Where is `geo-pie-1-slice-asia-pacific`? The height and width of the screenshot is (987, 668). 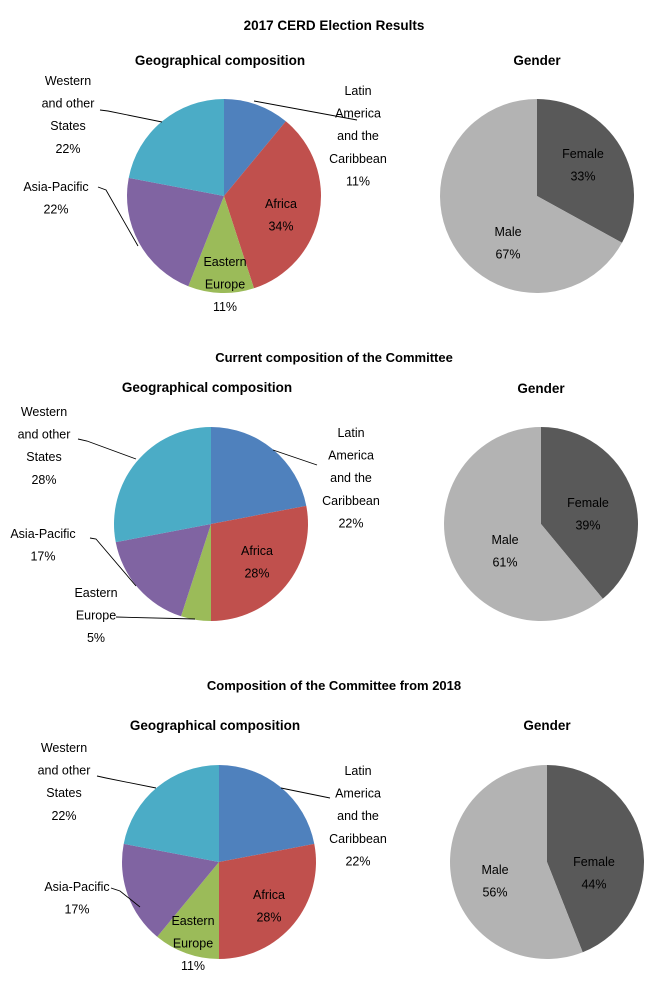 geo-pie-1-slice-asia-pacific is located at coordinates (175, 232).